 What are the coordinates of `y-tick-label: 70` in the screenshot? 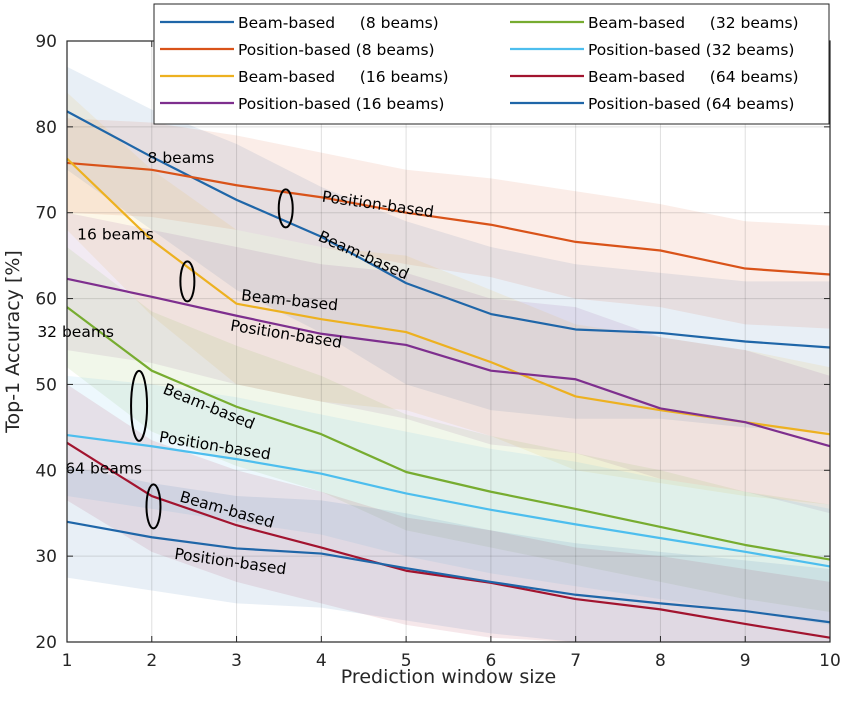 It's located at (46, 214).